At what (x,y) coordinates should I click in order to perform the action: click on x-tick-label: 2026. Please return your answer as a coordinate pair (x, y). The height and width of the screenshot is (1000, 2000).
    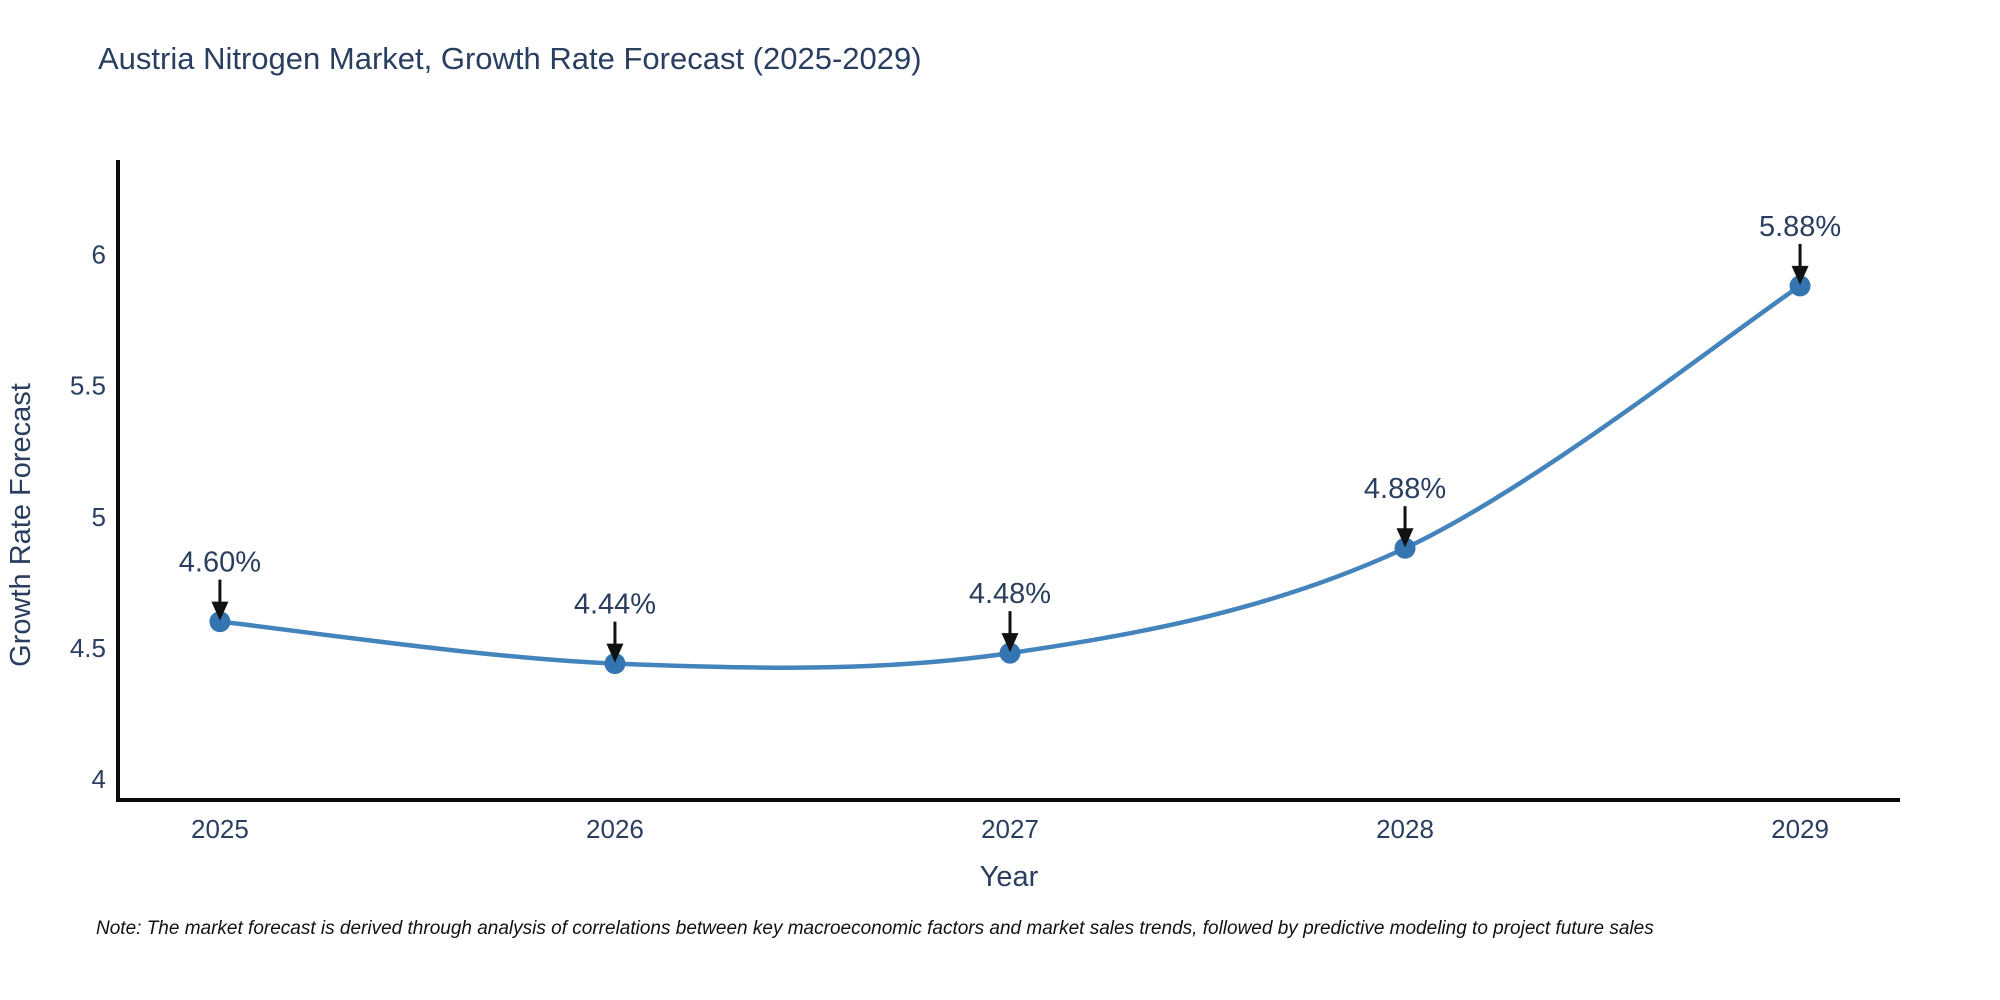
    Looking at the image, I should click on (615, 829).